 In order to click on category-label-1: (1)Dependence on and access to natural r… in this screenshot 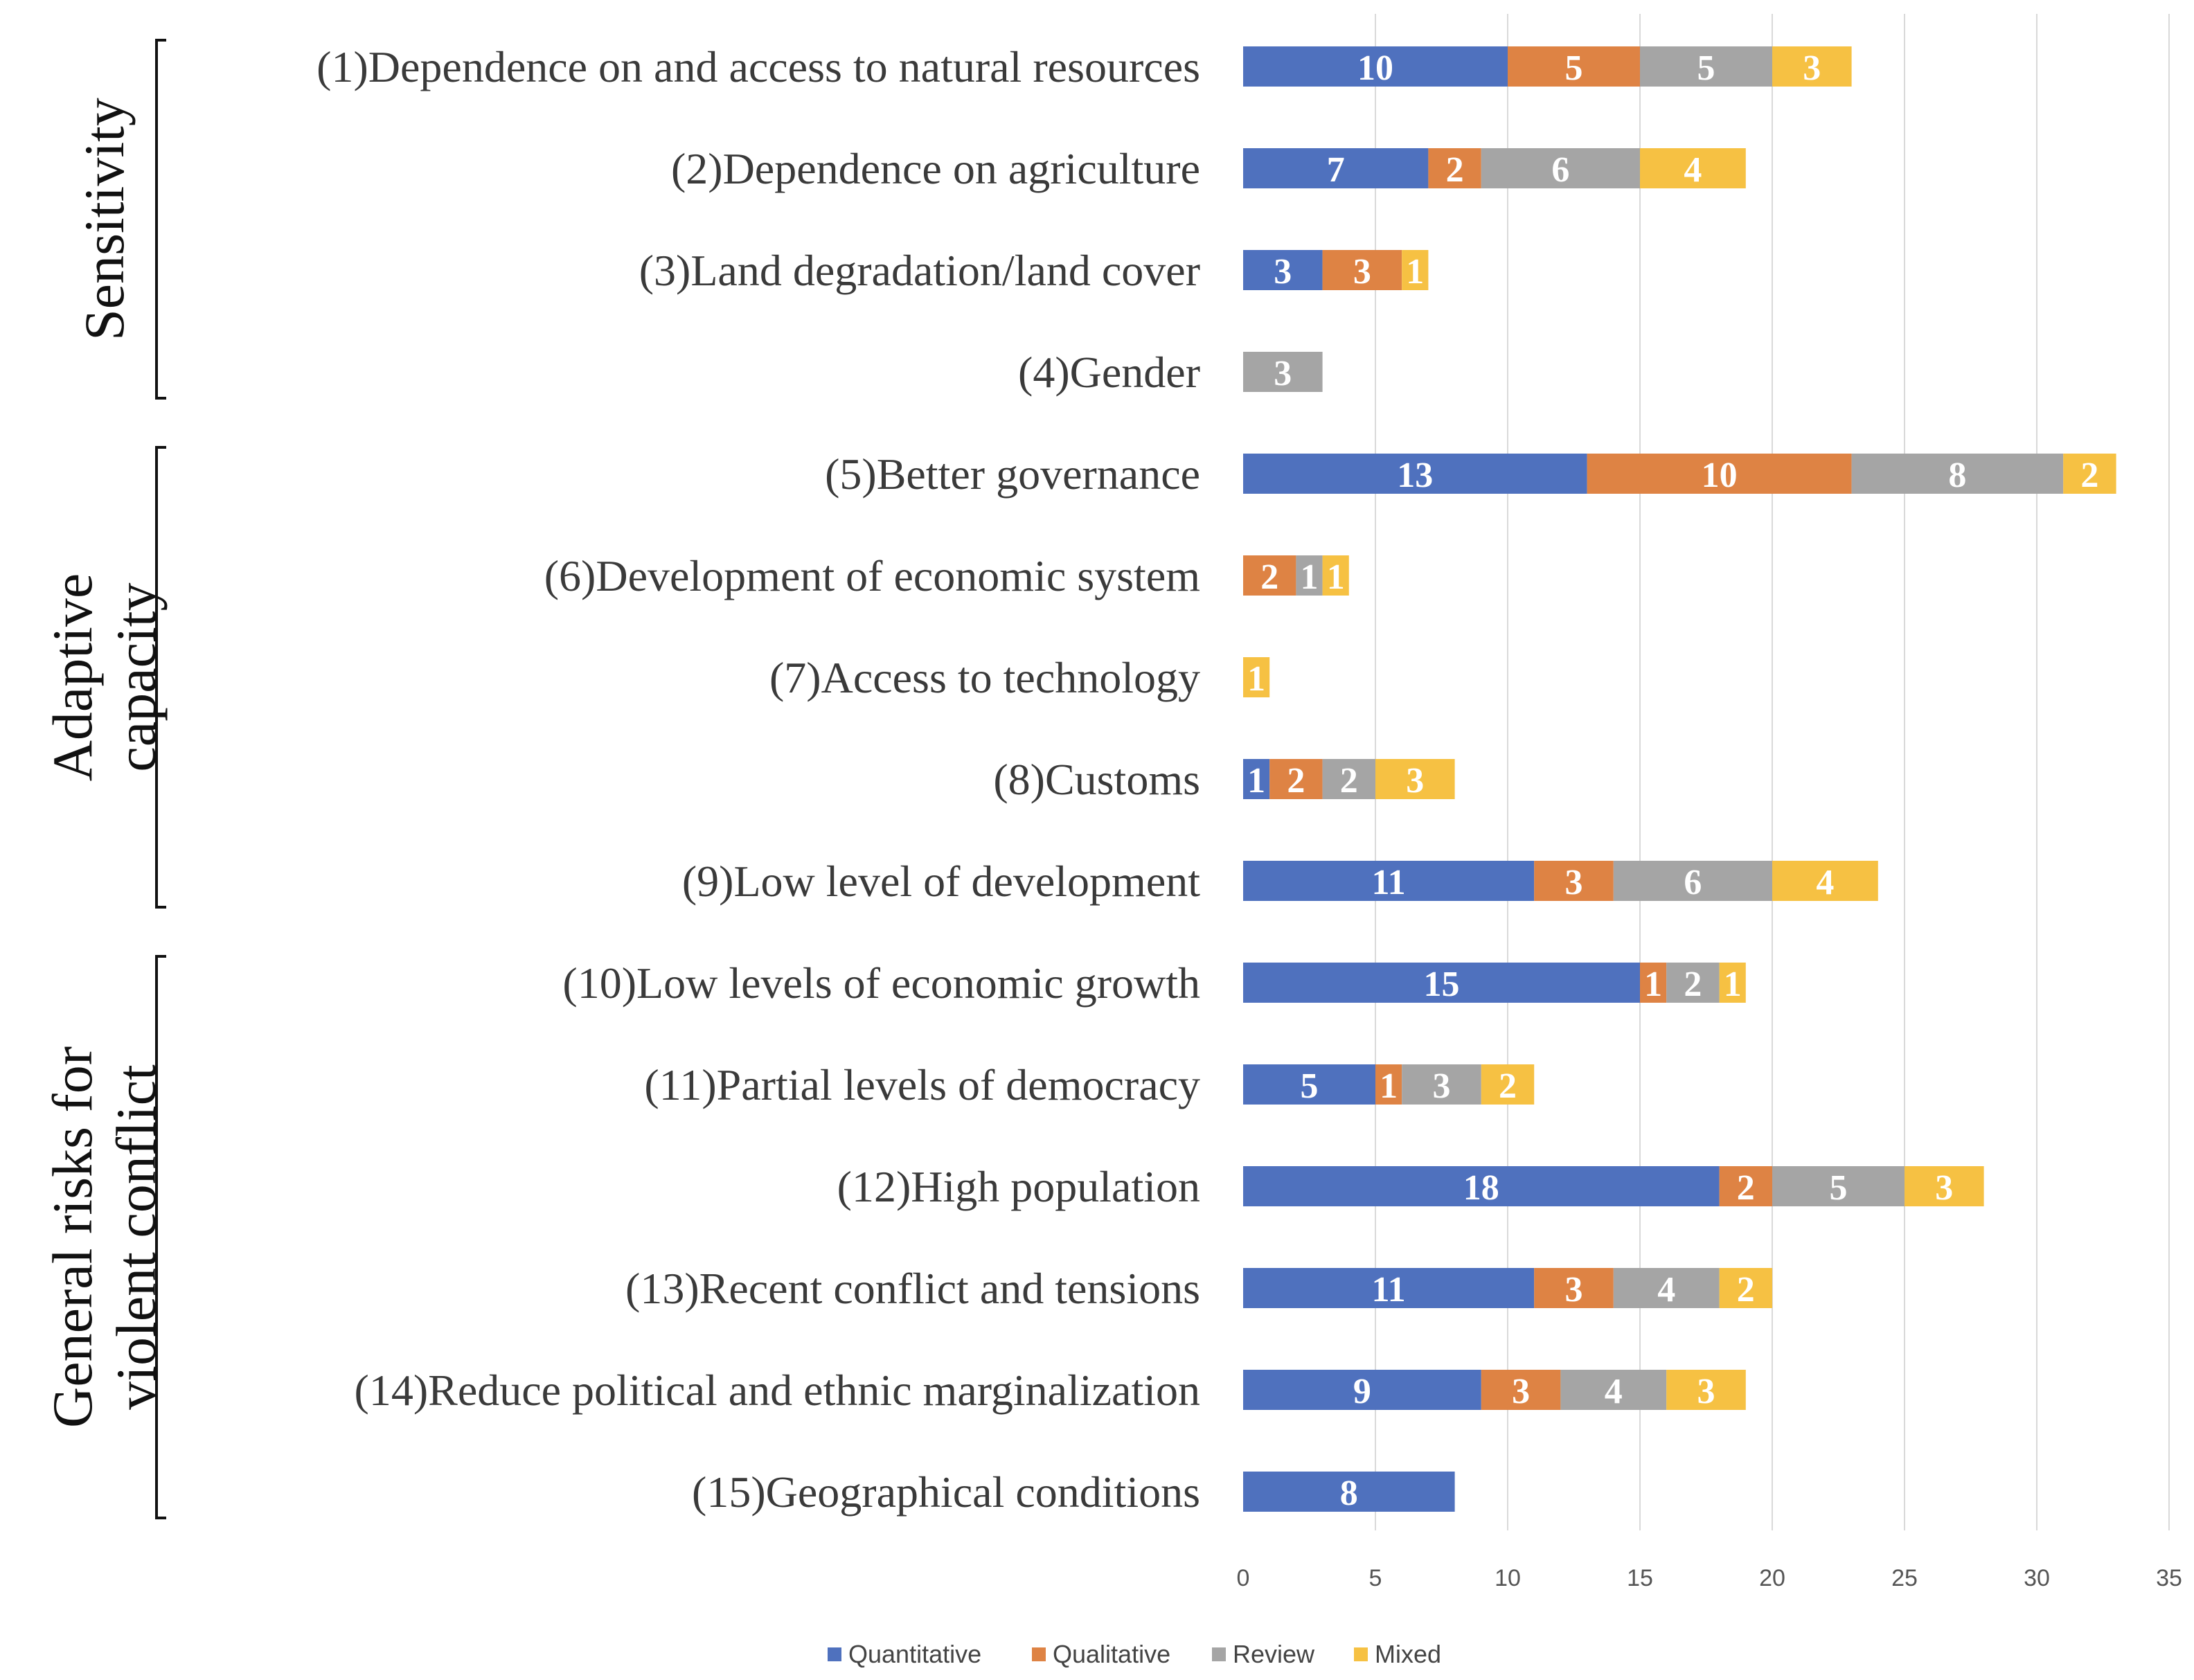, I will do `click(758, 66)`.